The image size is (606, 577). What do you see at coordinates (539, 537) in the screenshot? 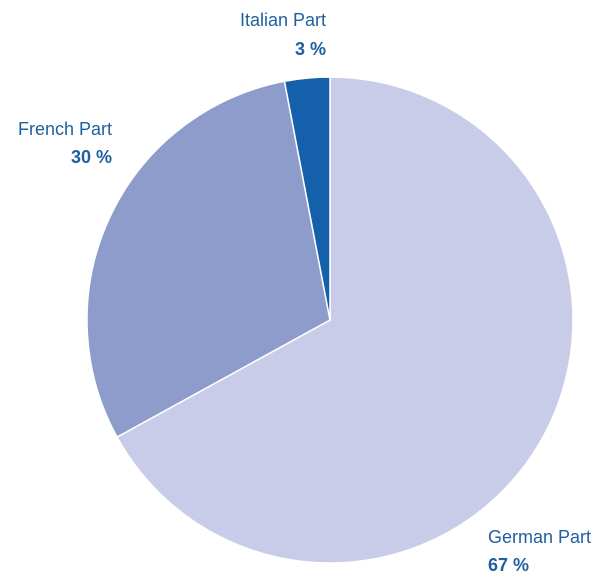
I see `slice-label: German Part` at bounding box center [539, 537].